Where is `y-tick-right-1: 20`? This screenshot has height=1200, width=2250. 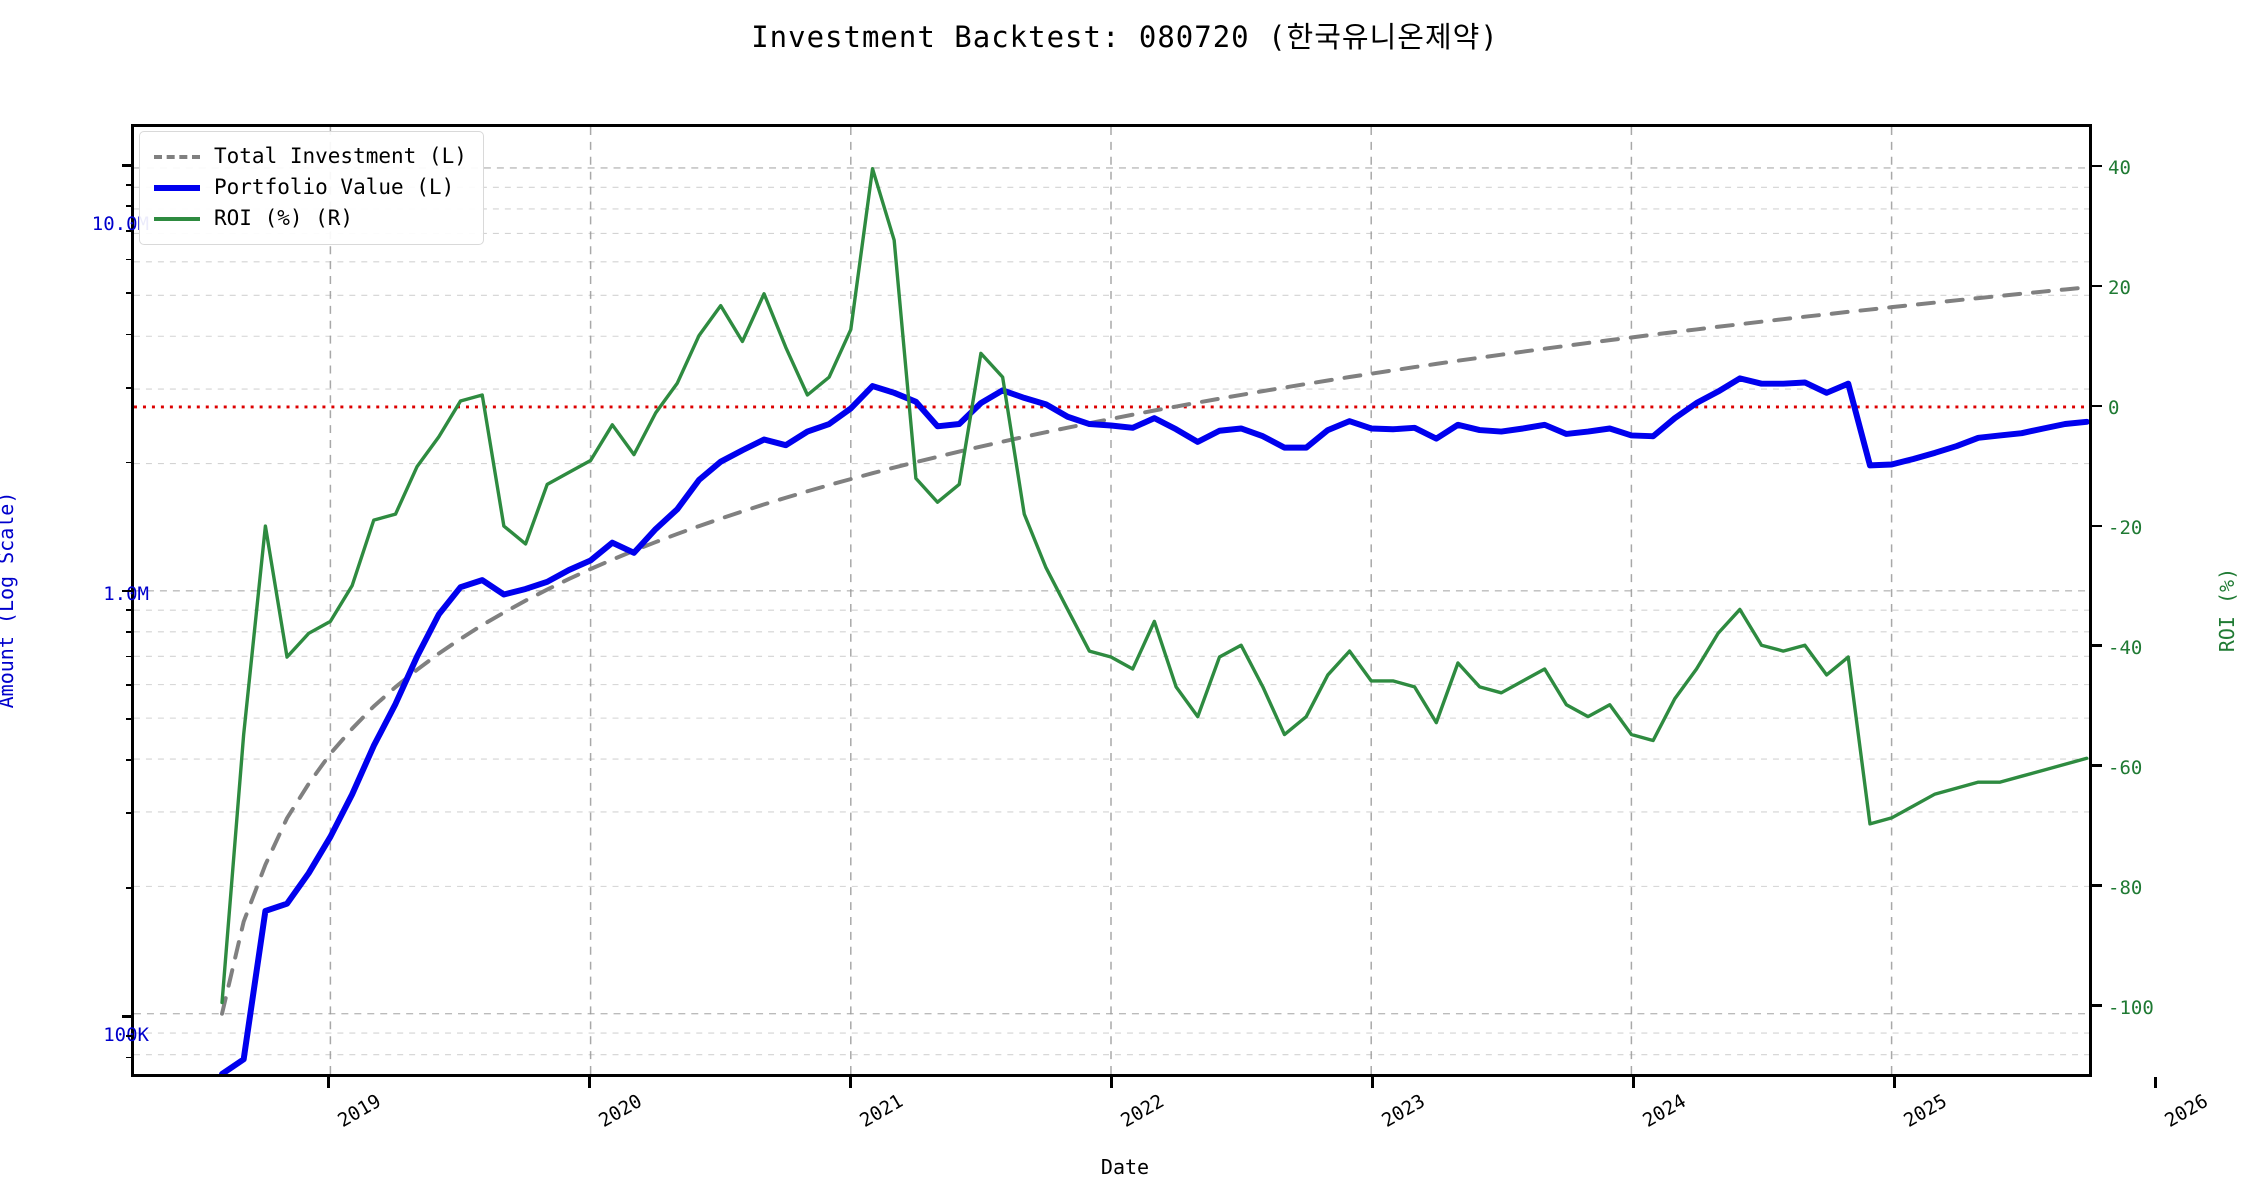
y-tick-right-1: 20 is located at coordinates (2119, 288).